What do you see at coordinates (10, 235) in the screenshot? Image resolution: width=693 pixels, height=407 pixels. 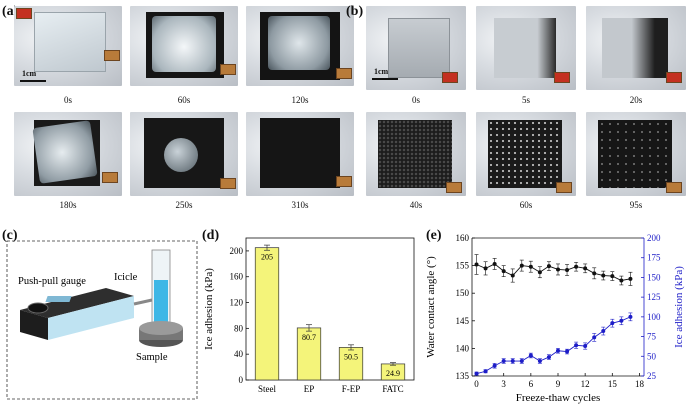 I see `panel-label-c: (c)` at bounding box center [10, 235].